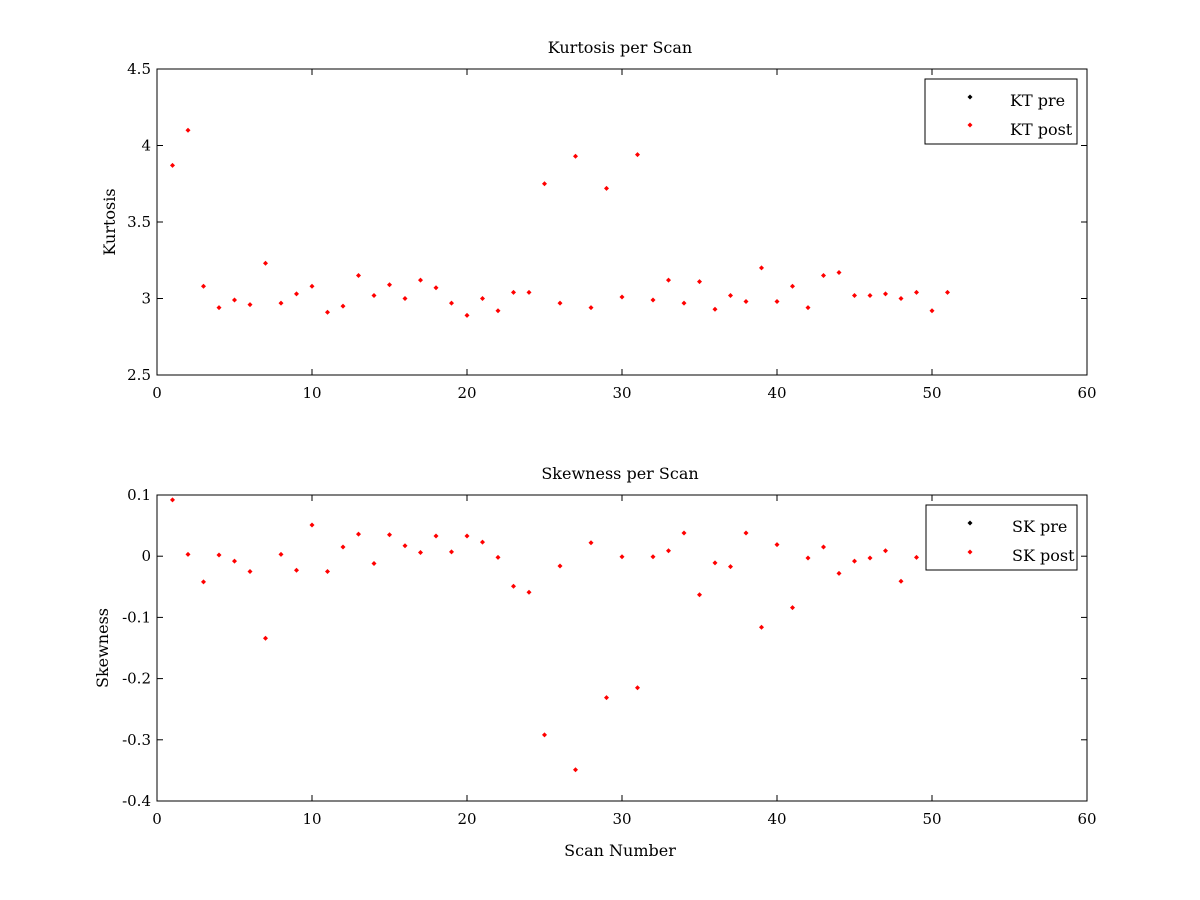  Describe the element at coordinates (1039, 526) in the screenshot. I see `skewness-legend-label-pre: SK pre` at that location.